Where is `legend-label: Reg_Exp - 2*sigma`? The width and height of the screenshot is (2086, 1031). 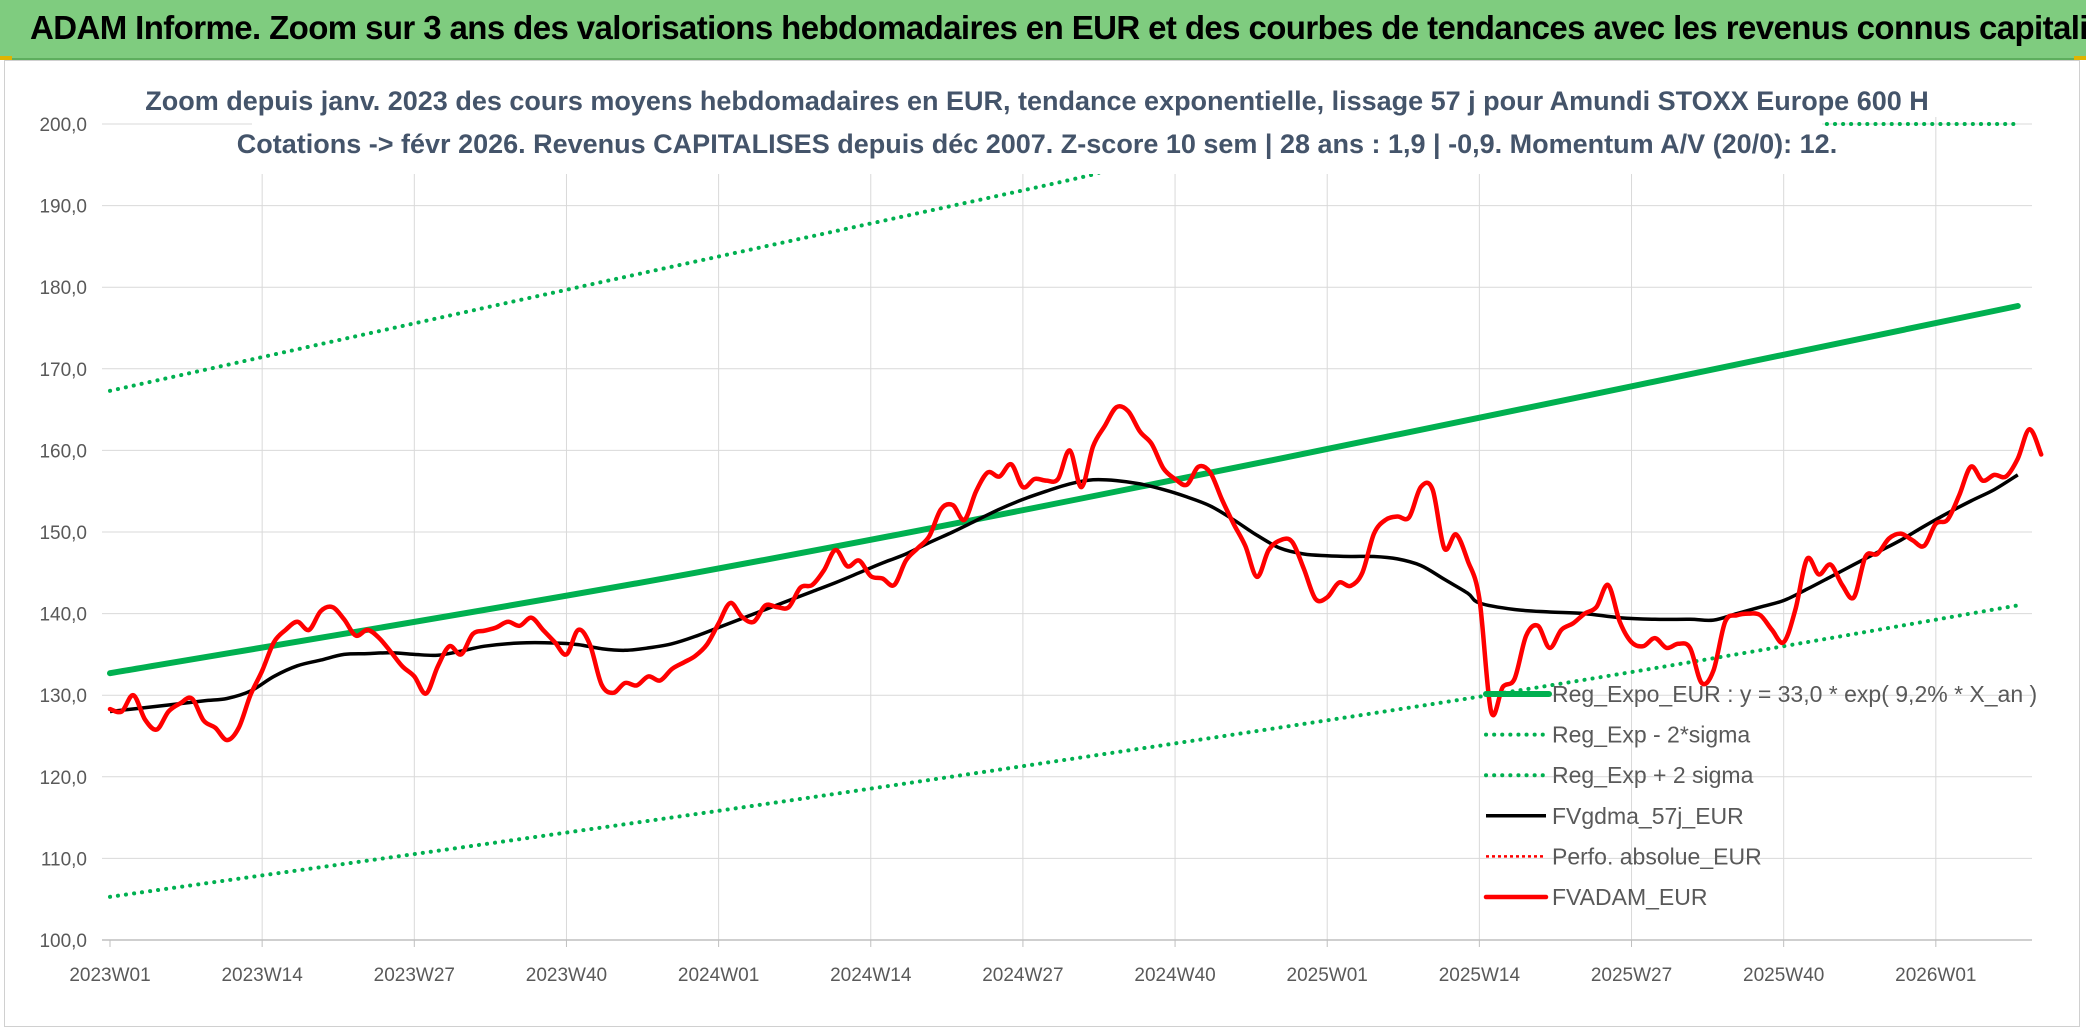
legend-label: Reg_Exp - 2*sigma is located at coordinates (1651, 735).